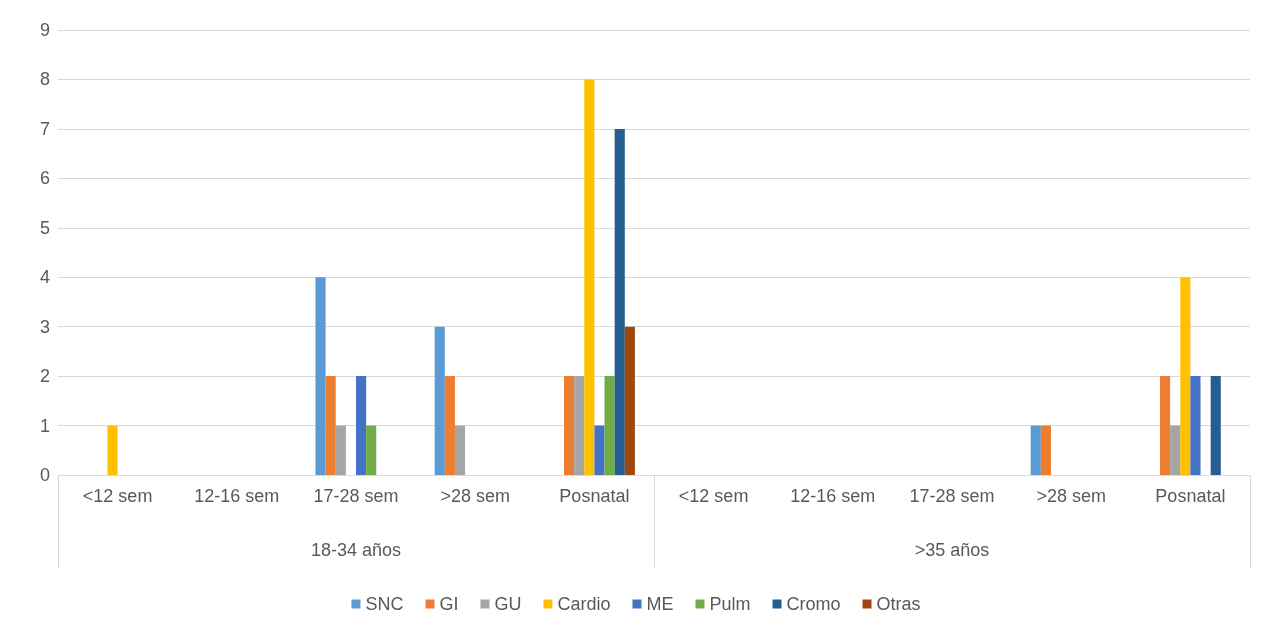 The image size is (1272, 640). I want to click on legend-label: GU, so click(508, 604).